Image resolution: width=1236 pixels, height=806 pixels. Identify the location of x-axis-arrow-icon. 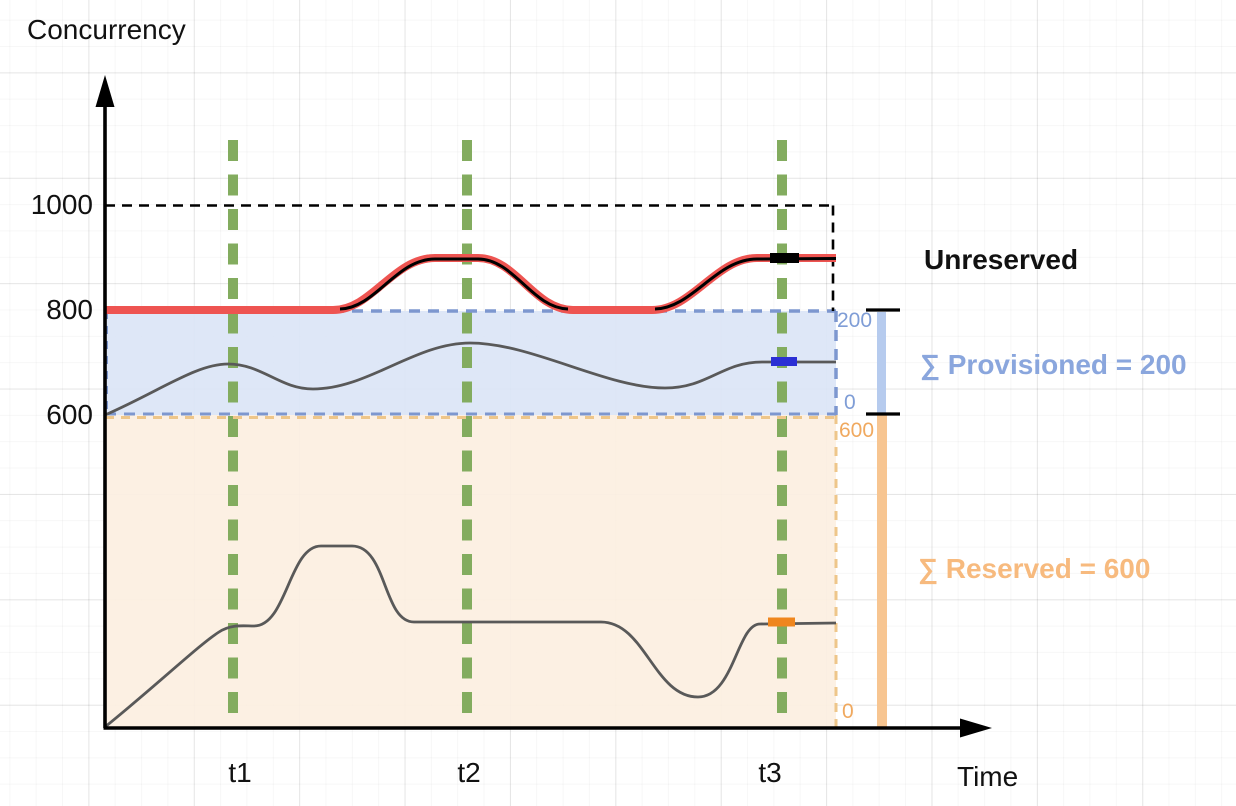
(976, 728).